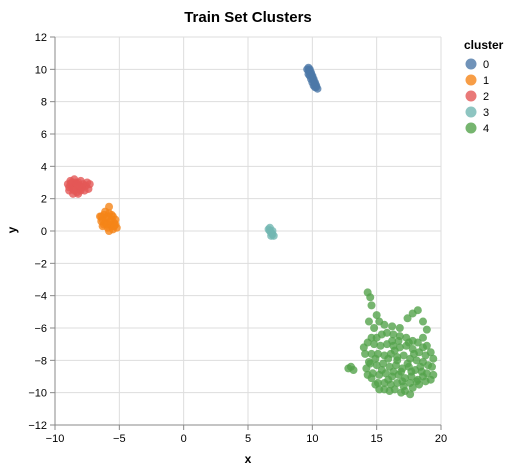  What do you see at coordinates (441, 439) in the screenshot?
I see `x-tick-label: 20` at bounding box center [441, 439].